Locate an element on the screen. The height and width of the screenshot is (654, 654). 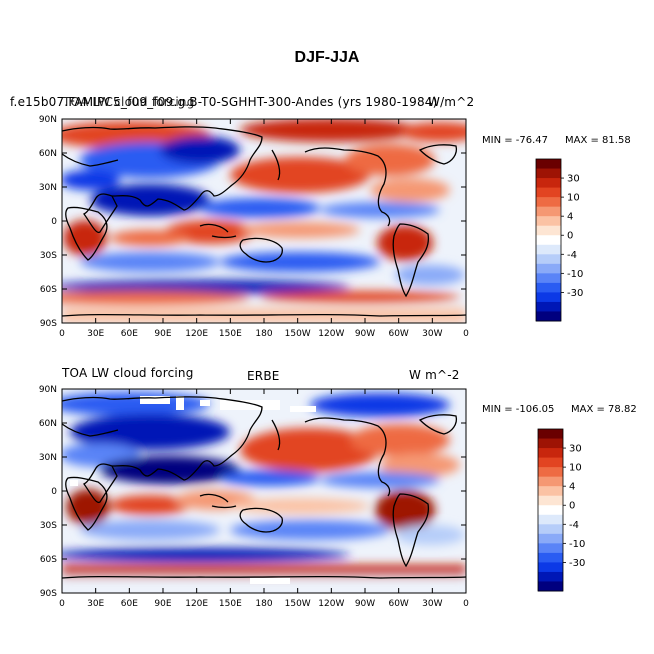
panel2-max-label: MAX = 78.82 is located at coordinates (604, 409).